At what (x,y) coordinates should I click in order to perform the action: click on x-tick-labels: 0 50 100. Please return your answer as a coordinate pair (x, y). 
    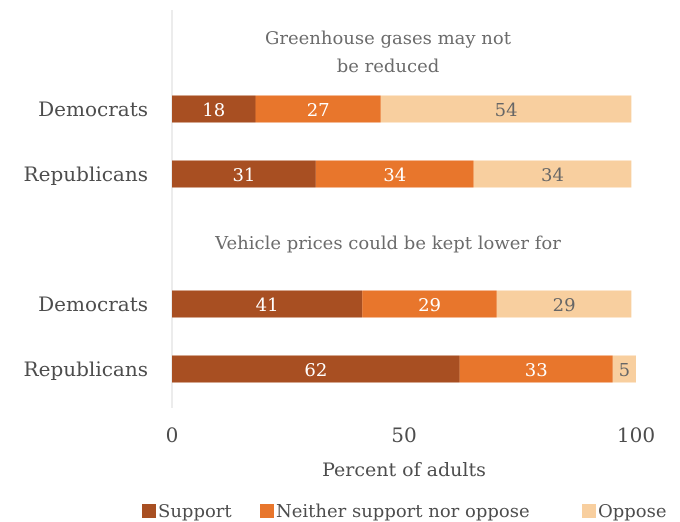
    Looking at the image, I should click on (410, 435).